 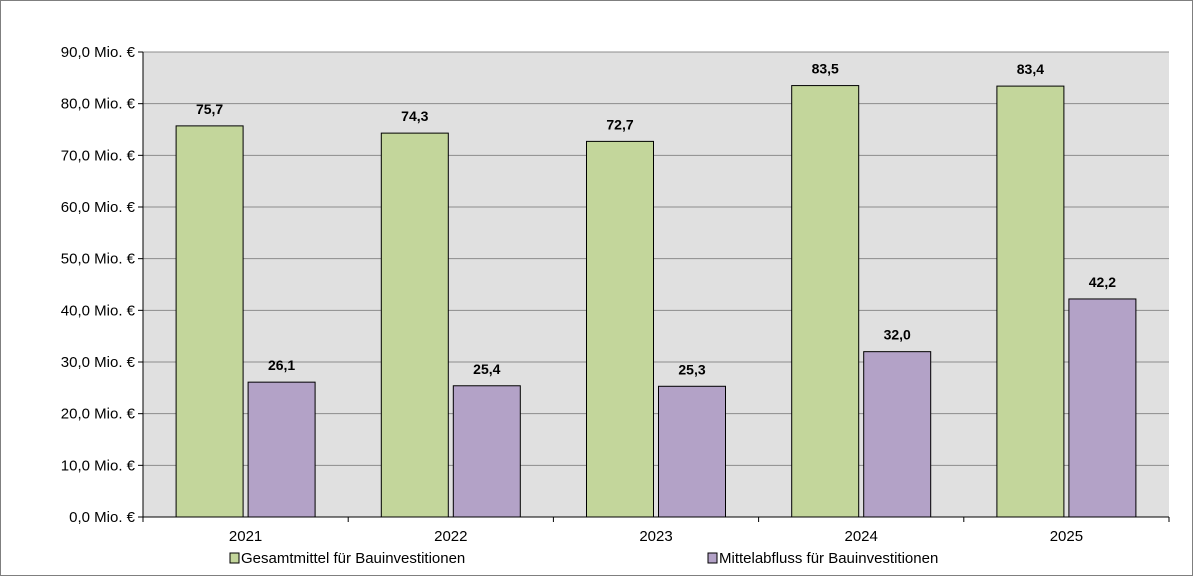 What do you see at coordinates (209, 321) in the screenshot?
I see `bar-gesamtmittel-2021` at bounding box center [209, 321].